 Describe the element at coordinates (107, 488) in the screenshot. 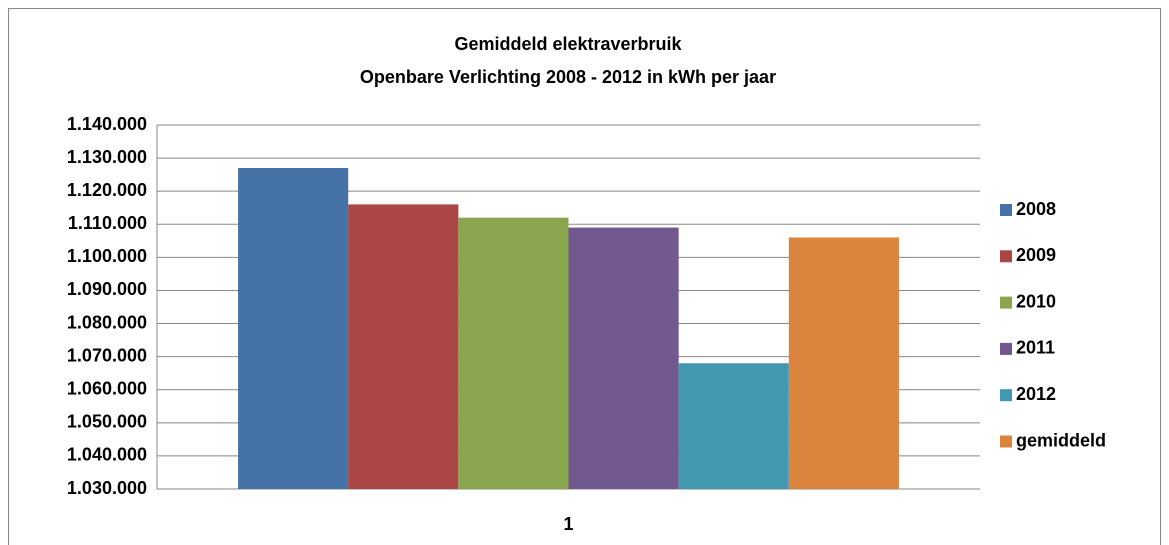

I see `y-tick-label: 1.030.000` at that location.